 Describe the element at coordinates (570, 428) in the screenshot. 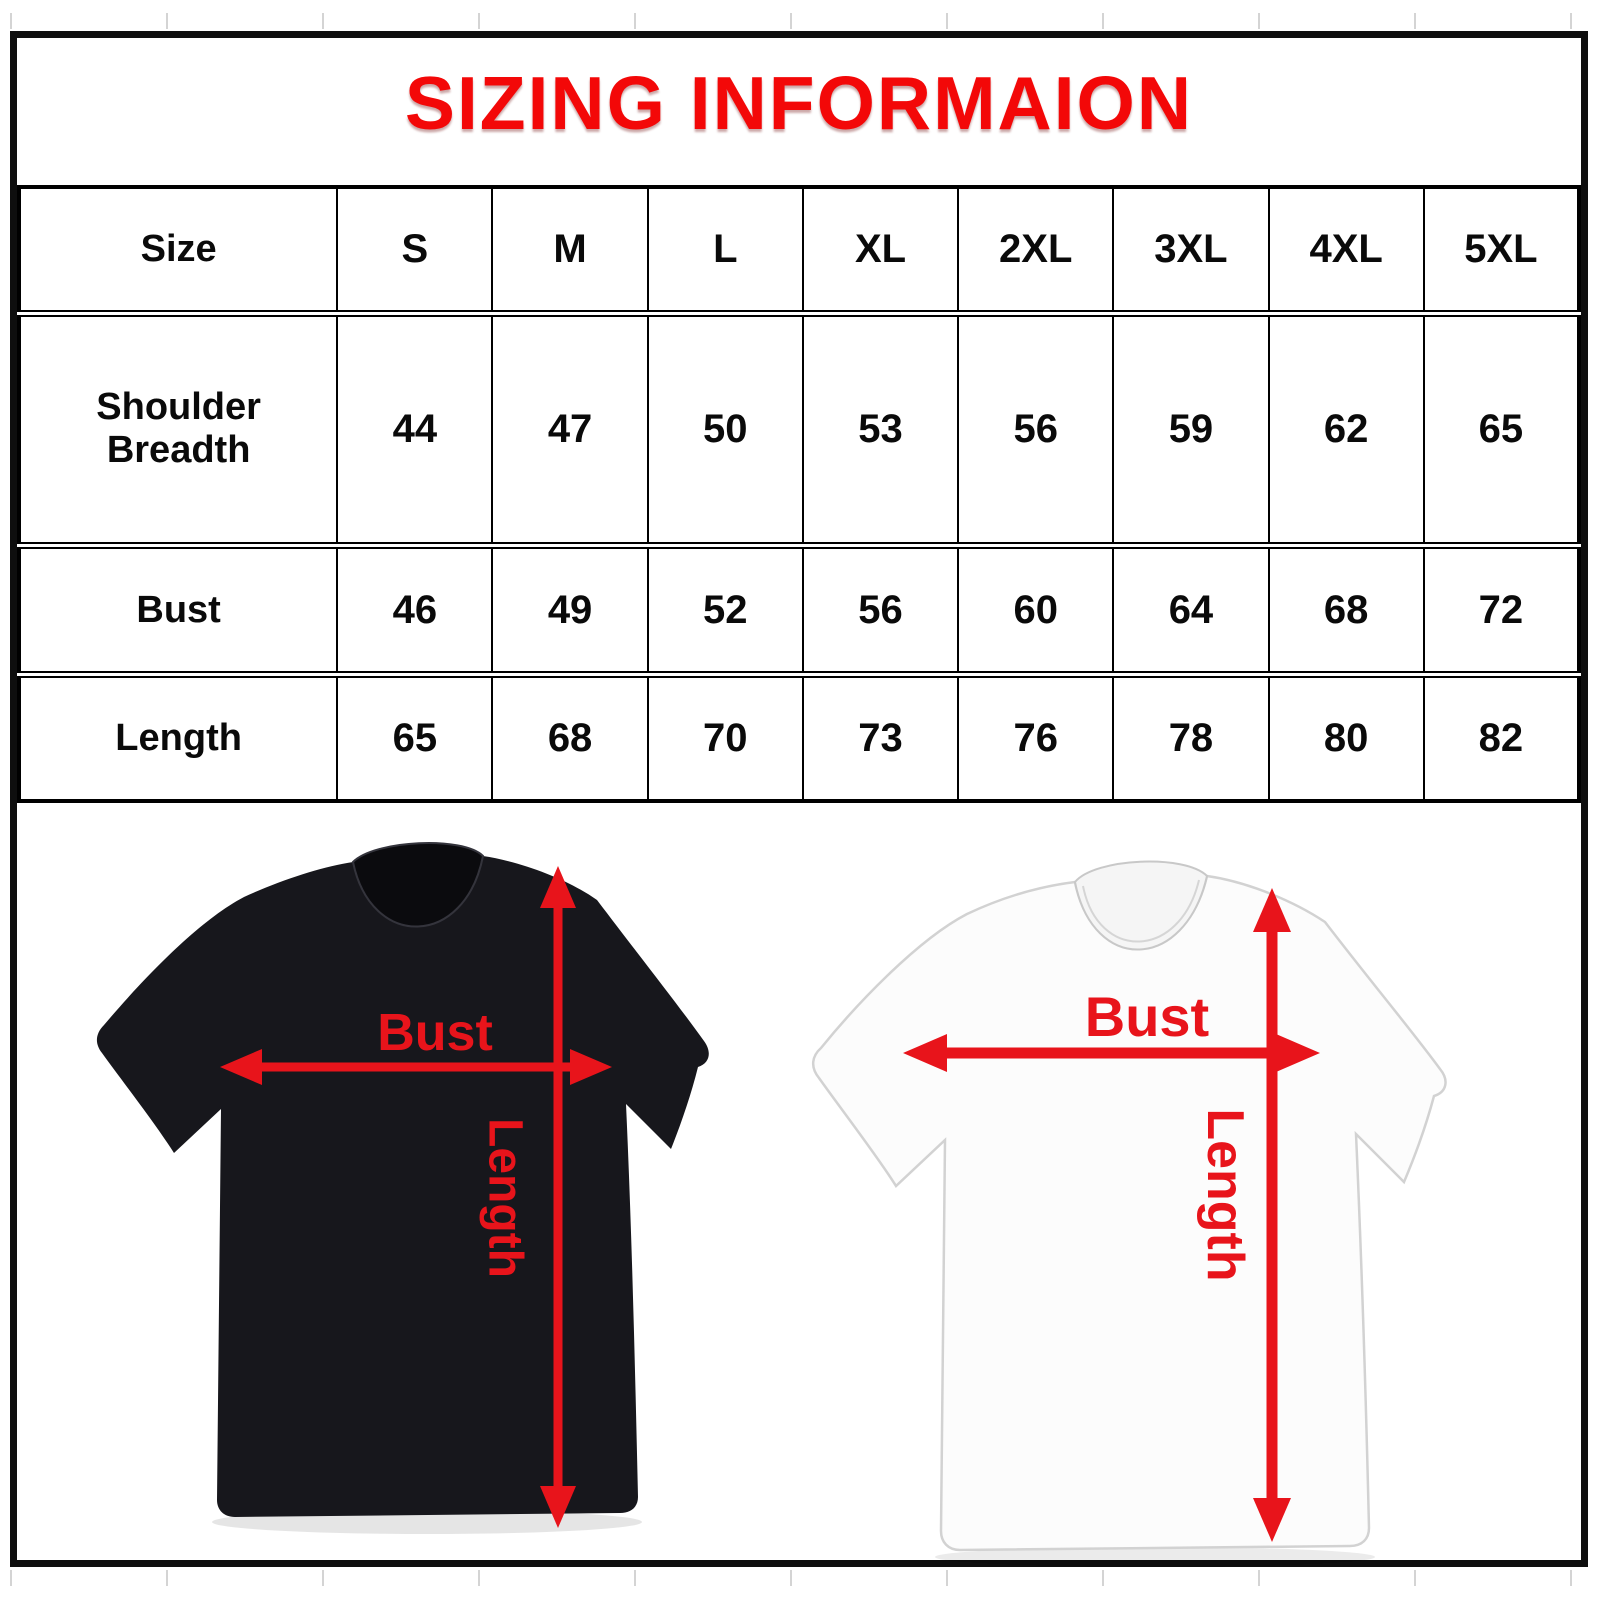

I see `value-cell: 47` at that location.